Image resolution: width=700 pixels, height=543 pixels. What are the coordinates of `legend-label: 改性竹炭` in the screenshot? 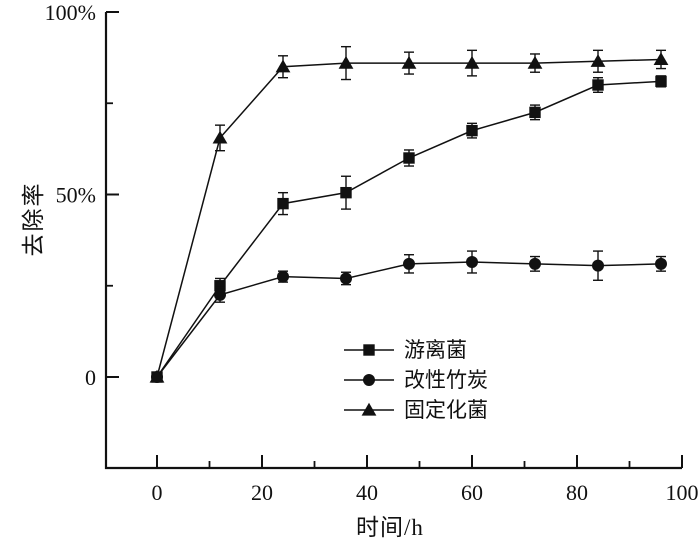 It's located at (446, 380).